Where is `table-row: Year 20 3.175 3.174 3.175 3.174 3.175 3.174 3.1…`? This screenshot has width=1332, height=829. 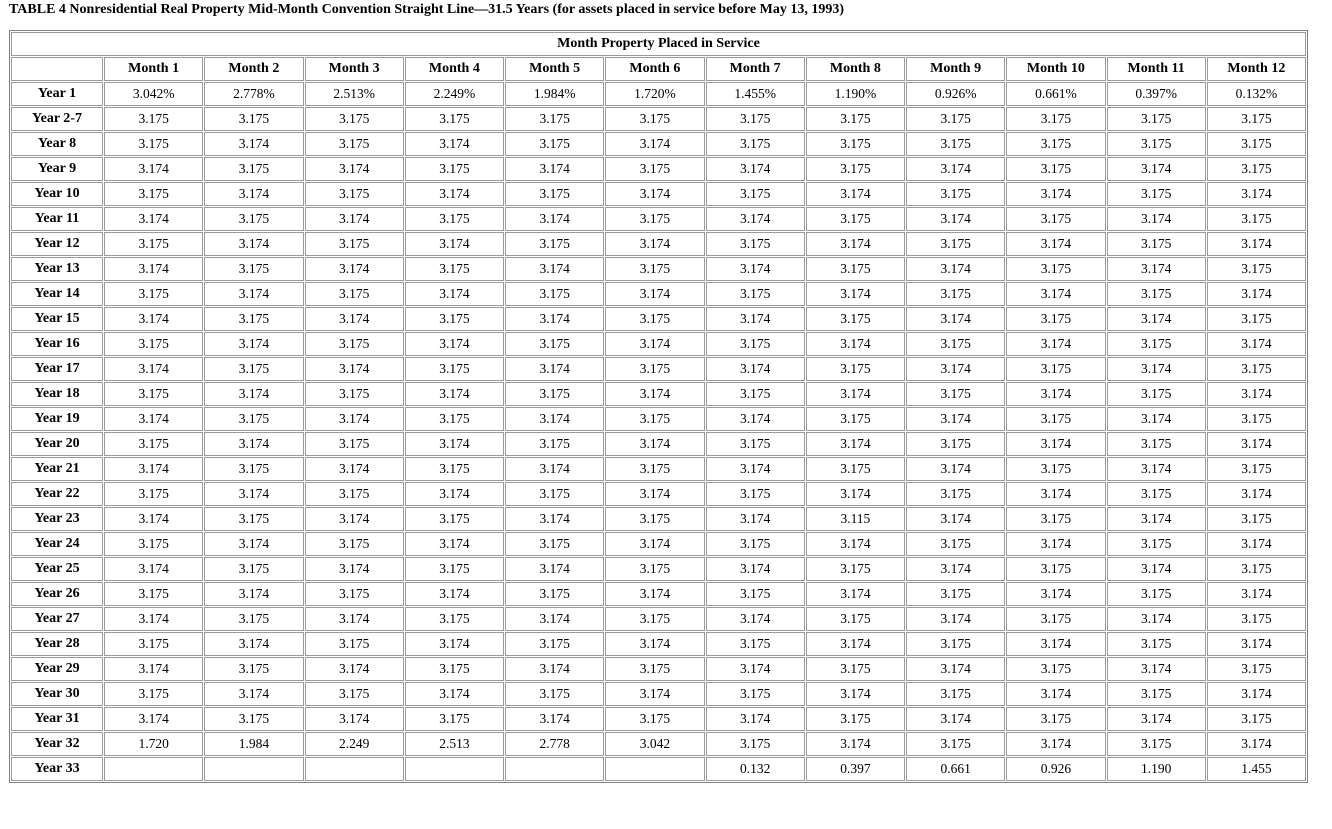
table-row: Year 20 3.175 3.174 3.175 3.174 3.175 3.174 3.1… is located at coordinates (658, 444).